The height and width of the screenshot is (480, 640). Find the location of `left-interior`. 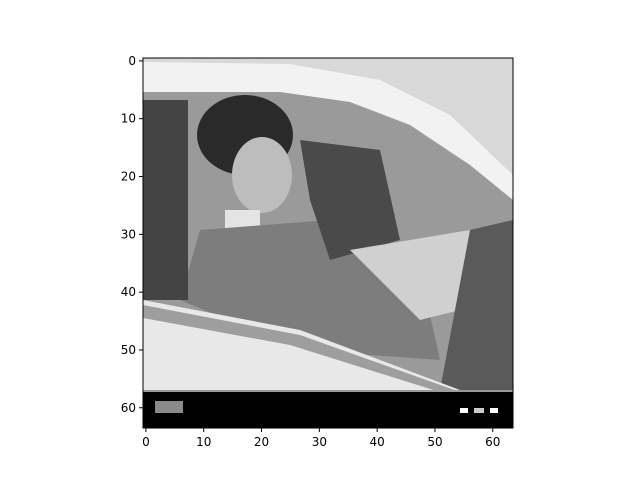

left-interior is located at coordinates (165, 200).